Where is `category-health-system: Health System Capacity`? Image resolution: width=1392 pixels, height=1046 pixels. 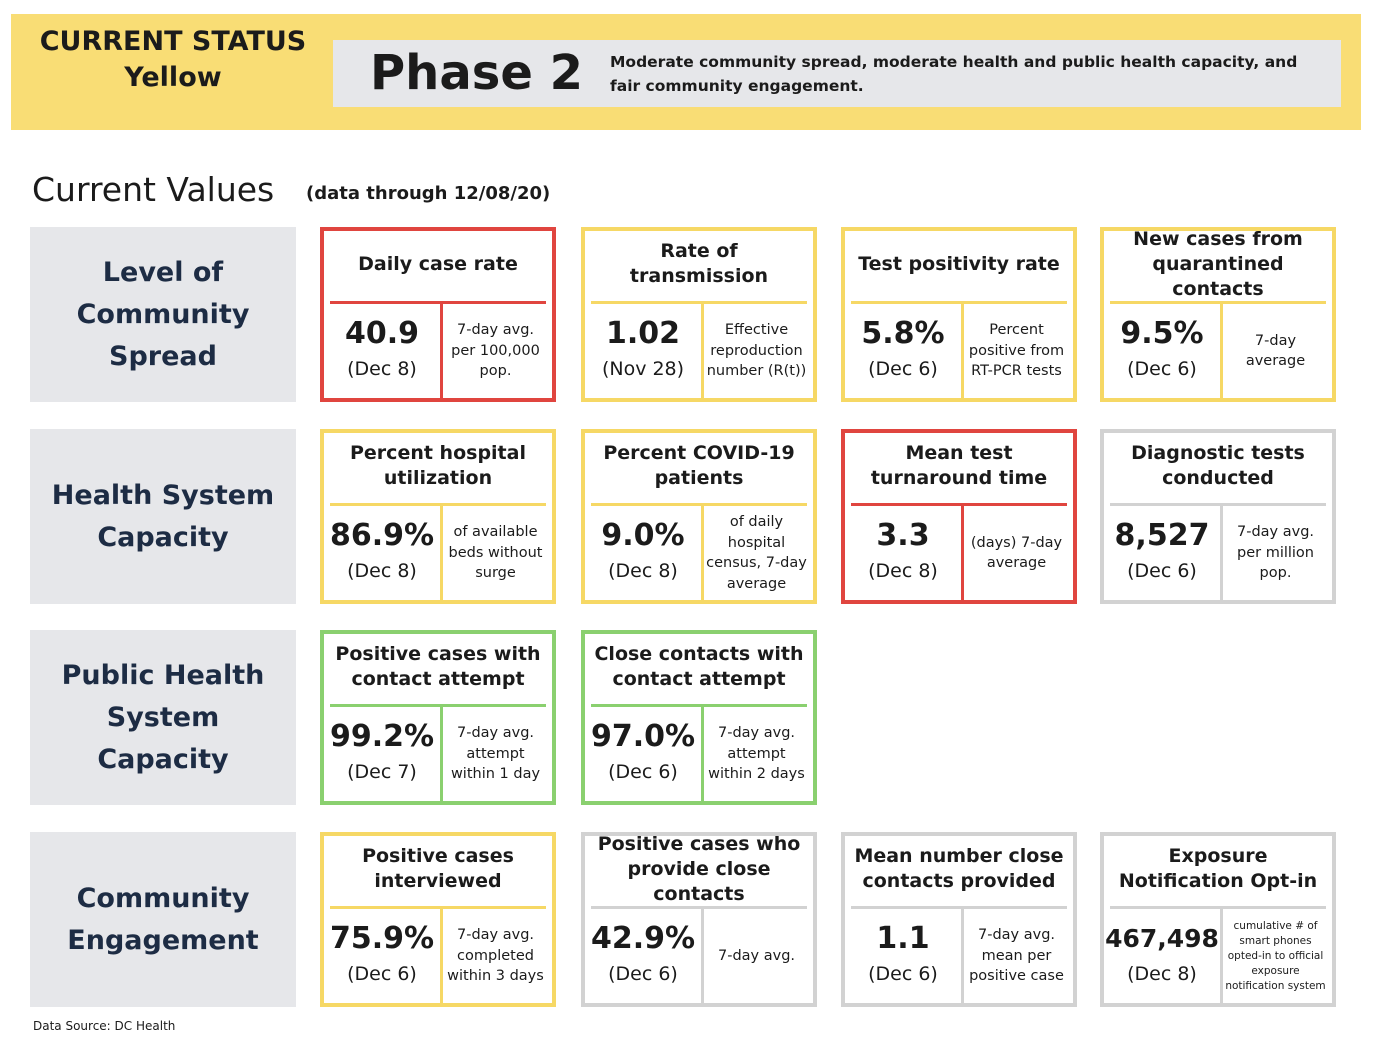 category-health-system: Health System Capacity is located at coordinates (163, 516).